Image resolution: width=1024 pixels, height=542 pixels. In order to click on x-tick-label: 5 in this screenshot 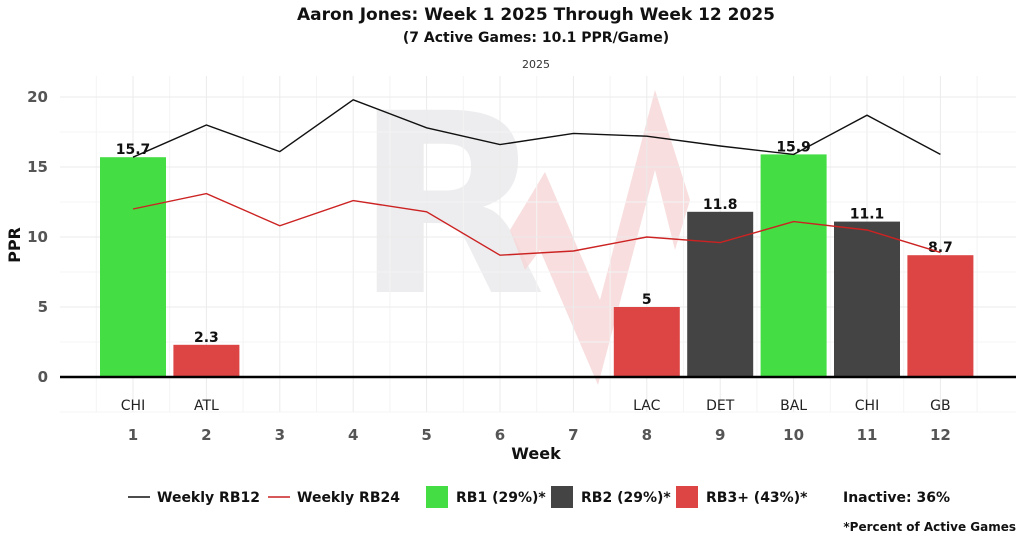, I will do `click(426, 435)`.